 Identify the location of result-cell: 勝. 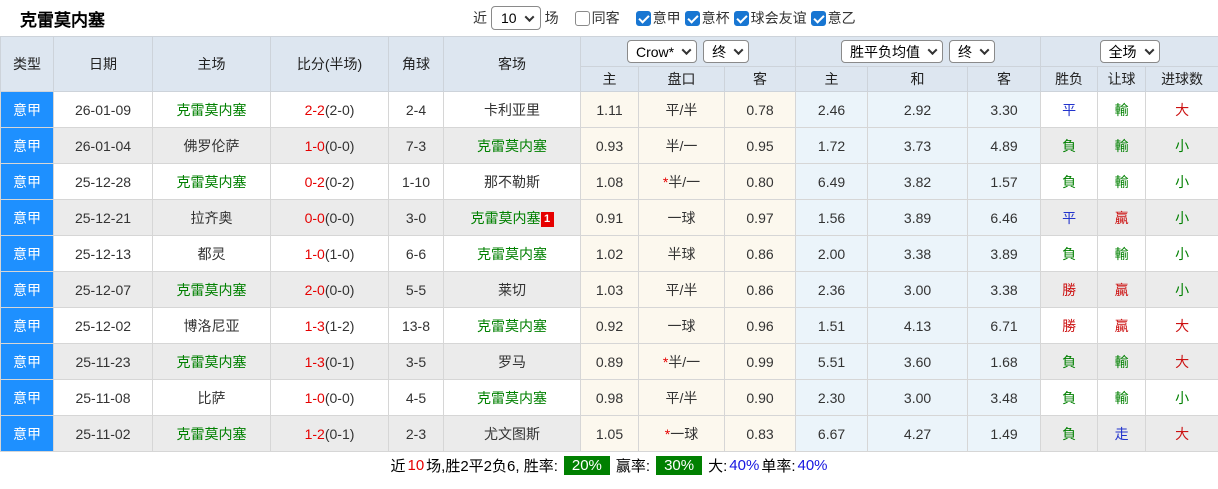
(1069, 289).